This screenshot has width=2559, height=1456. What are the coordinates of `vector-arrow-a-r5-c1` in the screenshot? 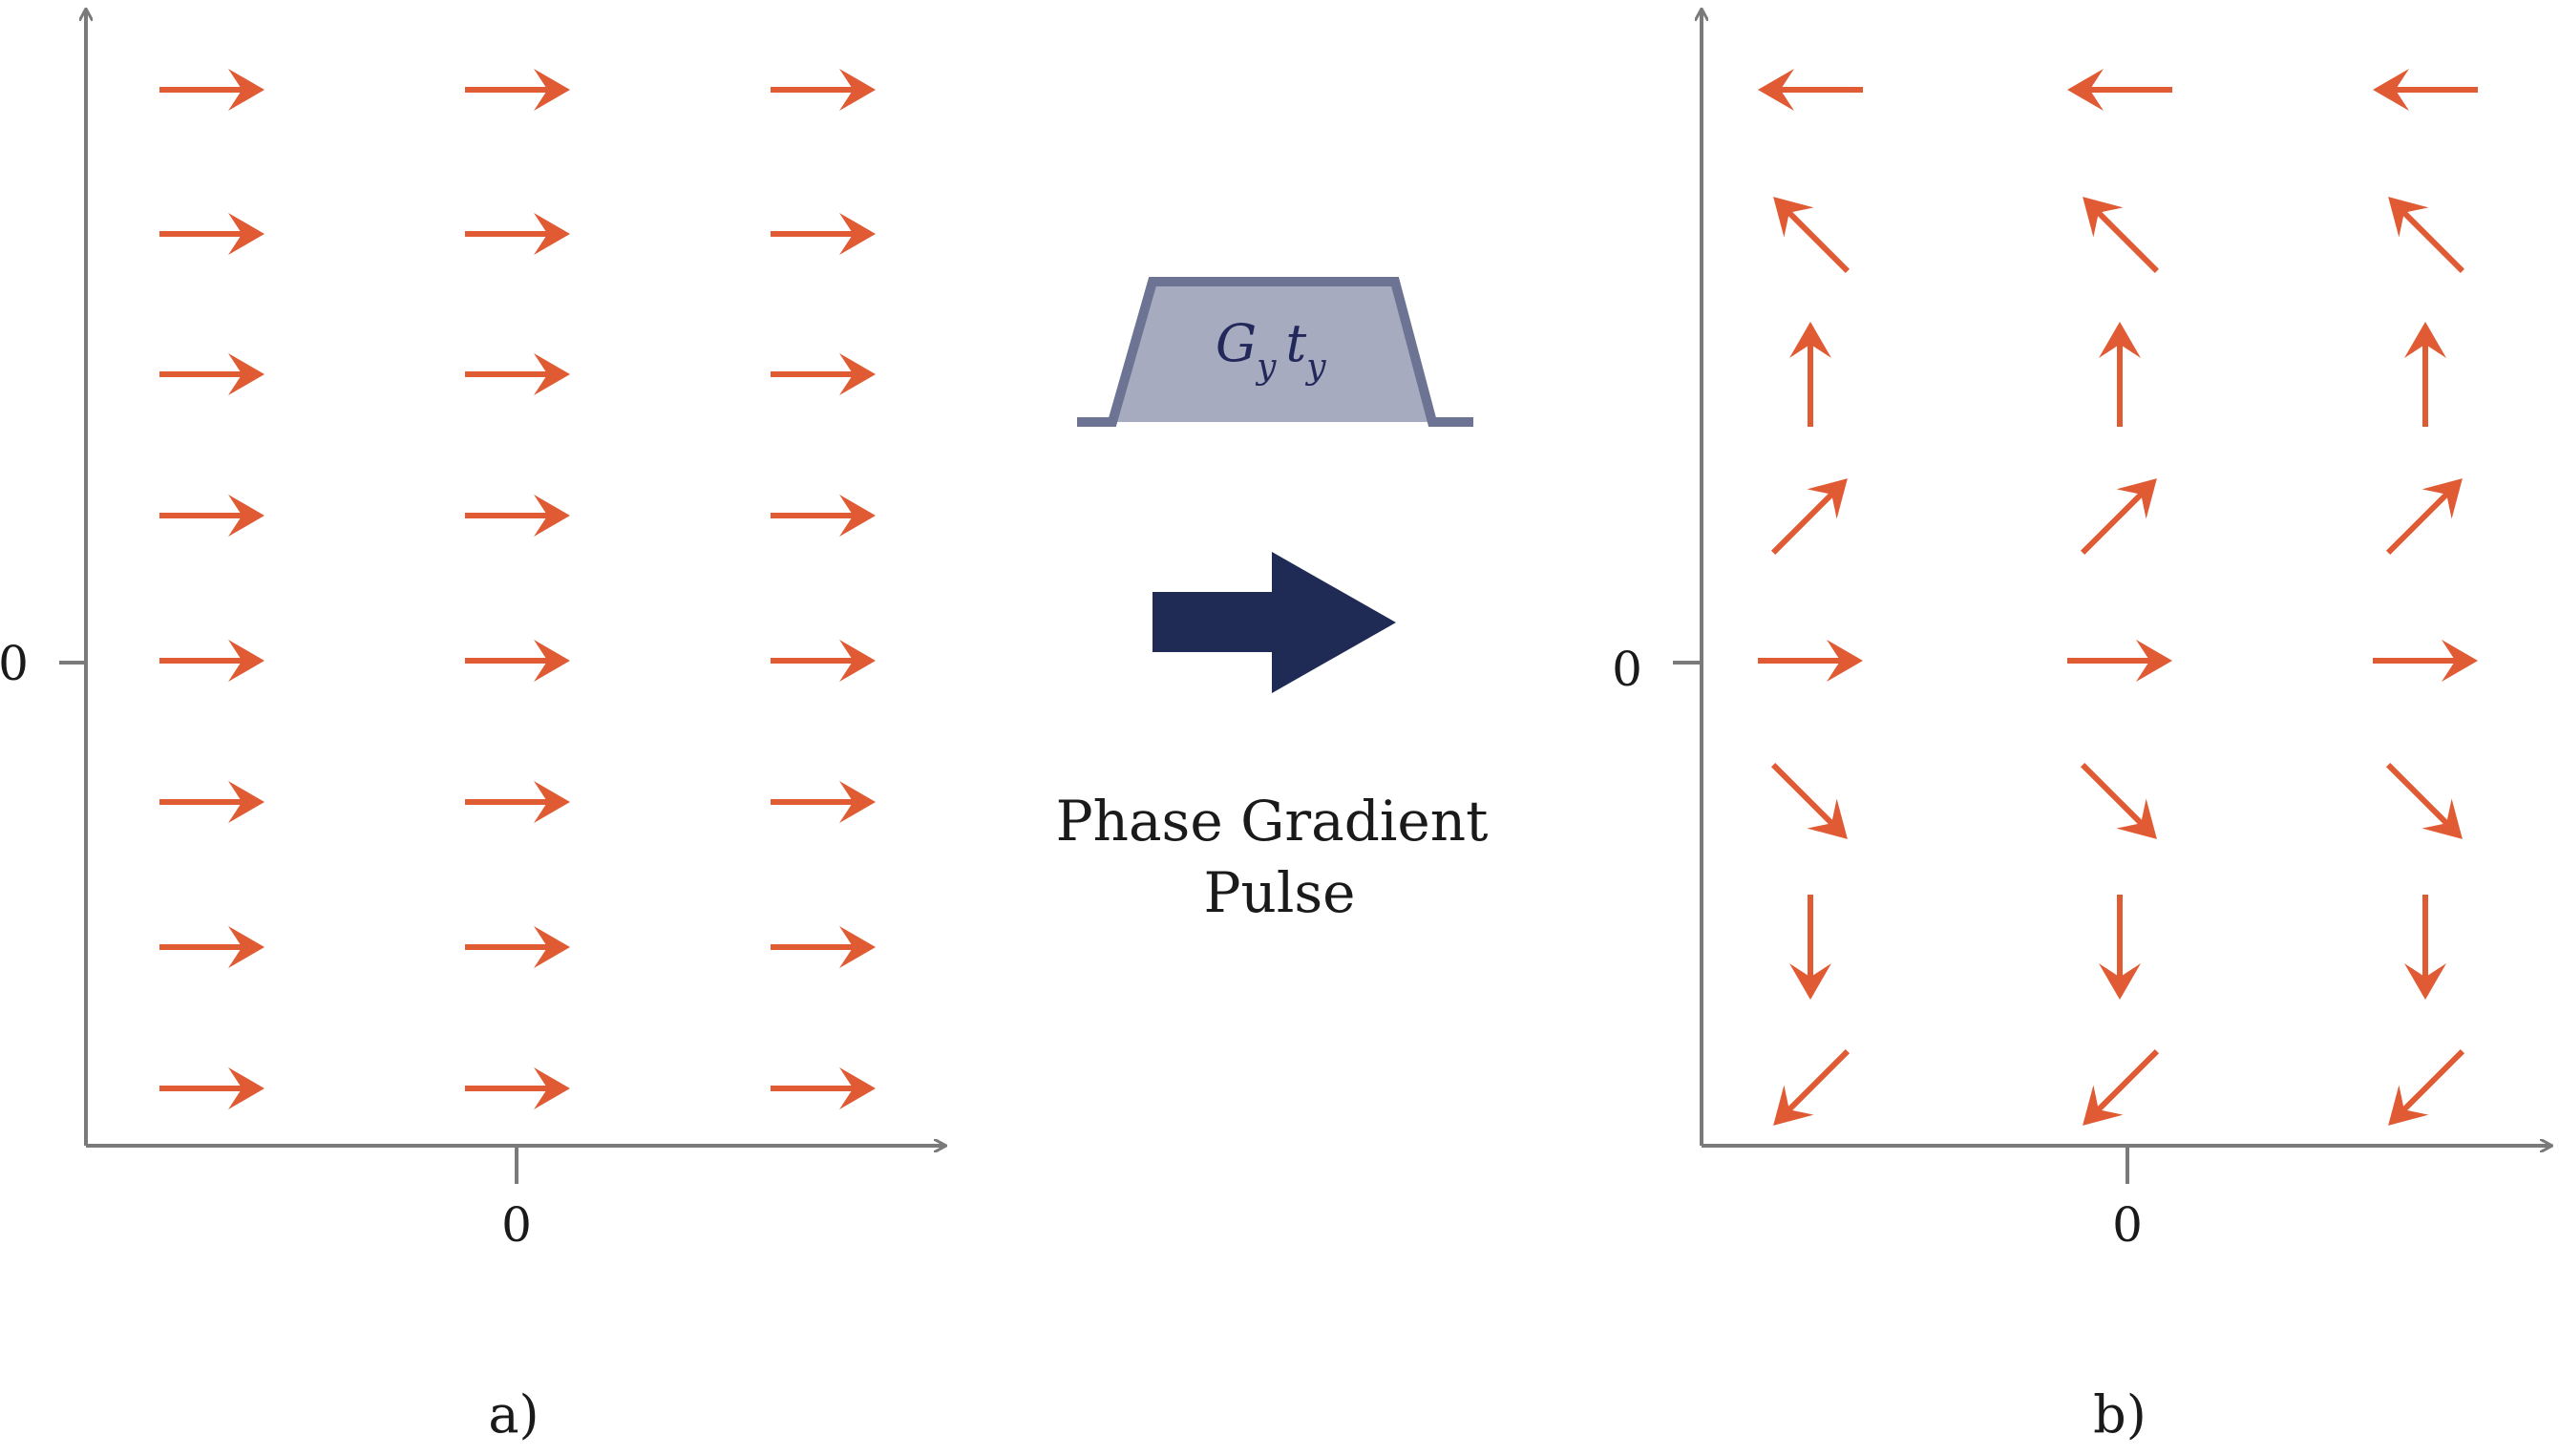 It's located at (211, 661).